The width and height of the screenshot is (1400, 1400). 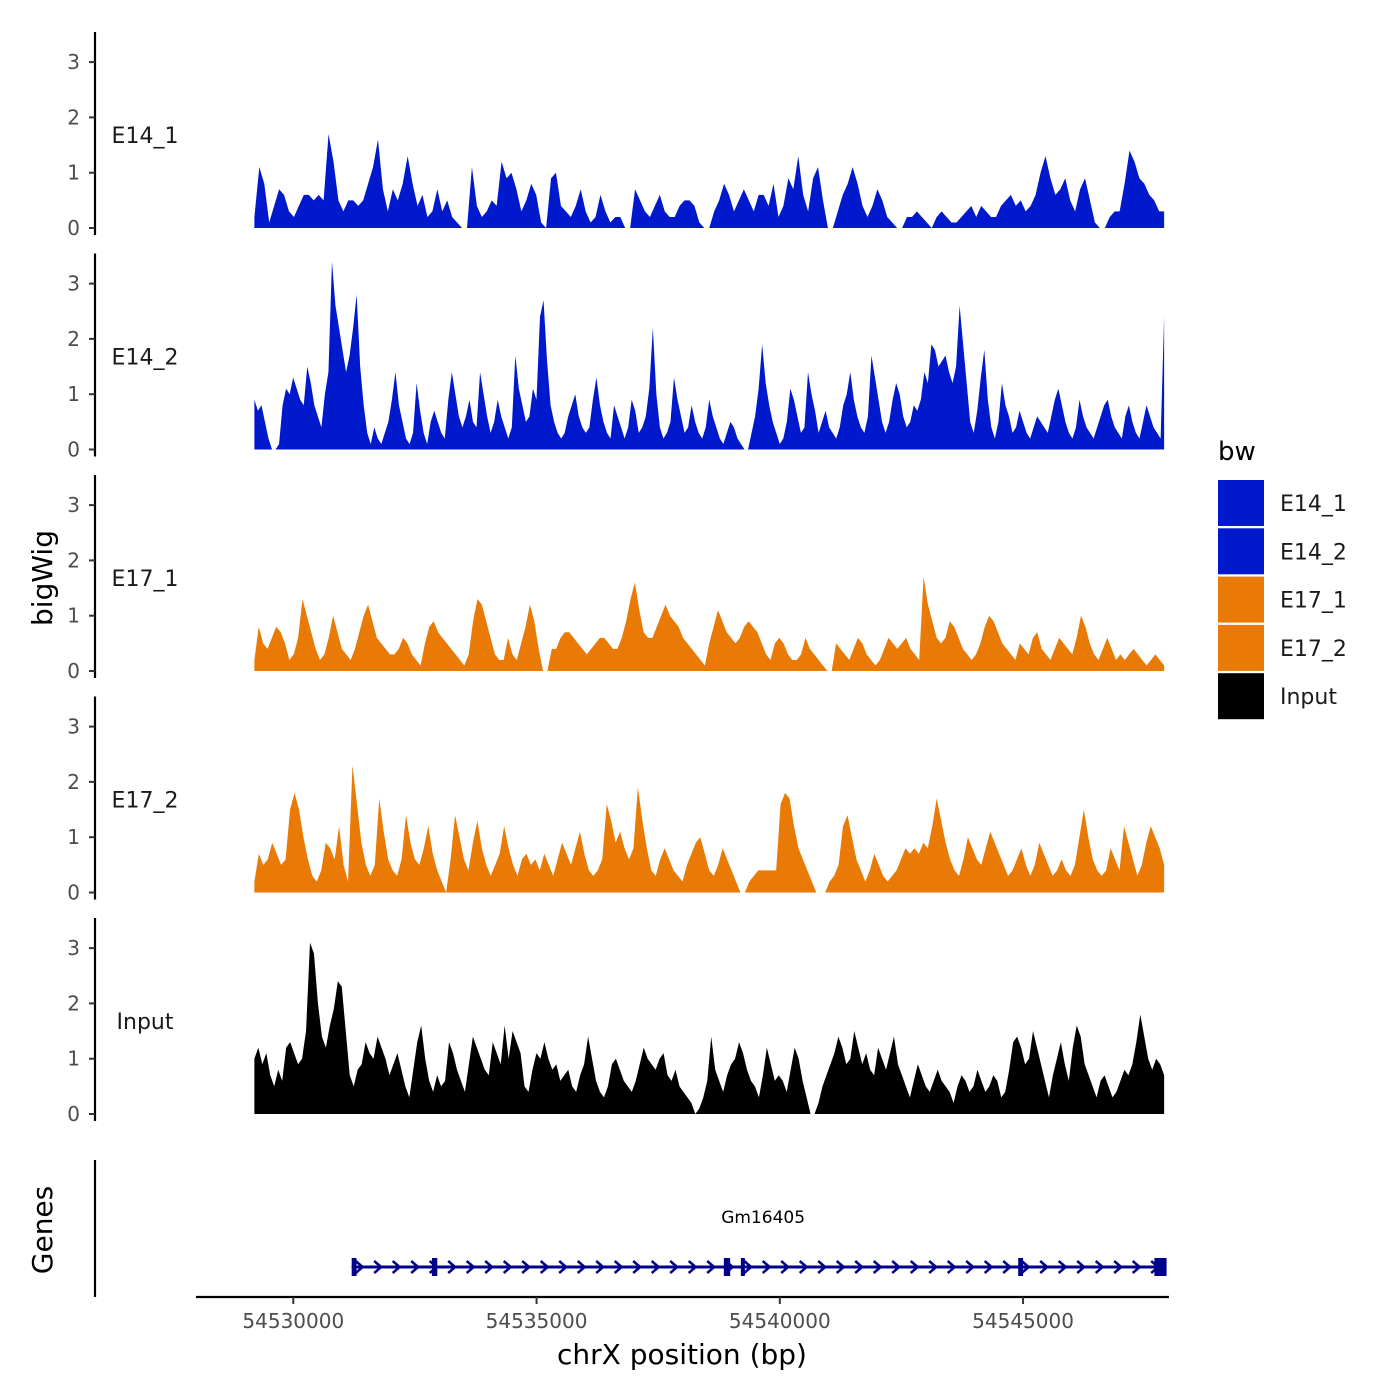 What do you see at coordinates (1023, 1321) in the screenshot?
I see `x-tick-label: 54545000` at bounding box center [1023, 1321].